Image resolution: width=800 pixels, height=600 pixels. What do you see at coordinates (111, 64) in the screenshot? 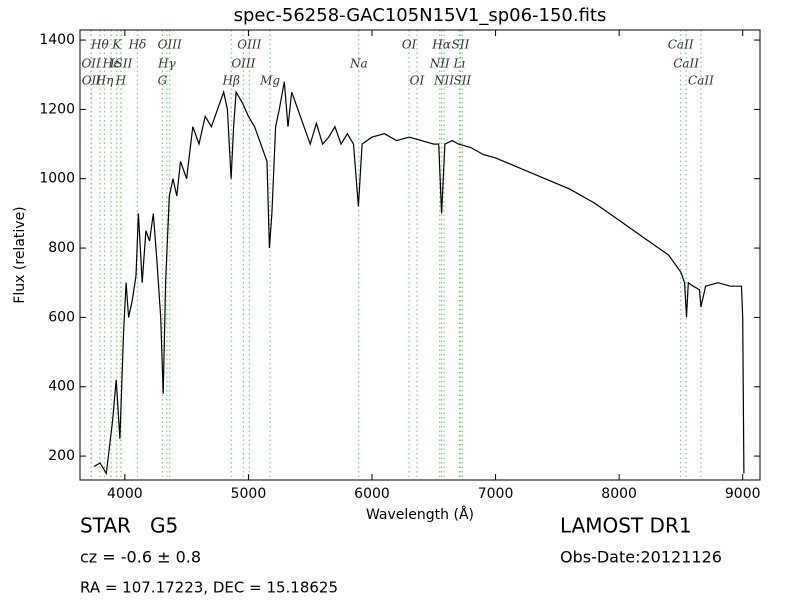
I see `spectral-line-label: Hε` at bounding box center [111, 64].